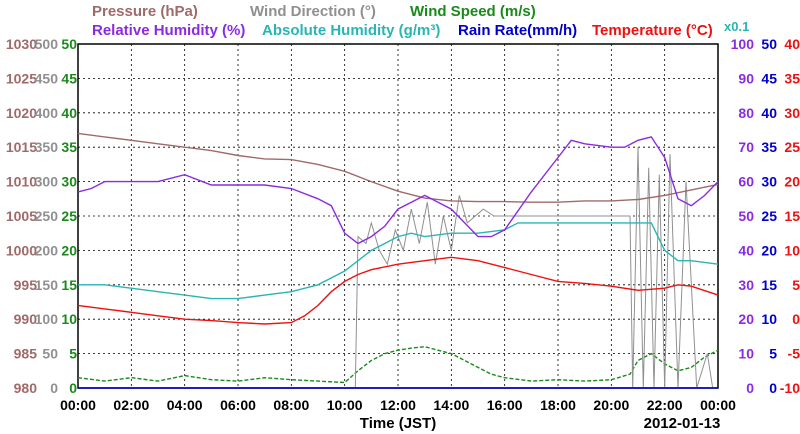 This screenshot has width=800, height=434. What do you see at coordinates (773, 354) in the screenshot?
I see `tick-label-rain: 5` at bounding box center [773, 354].